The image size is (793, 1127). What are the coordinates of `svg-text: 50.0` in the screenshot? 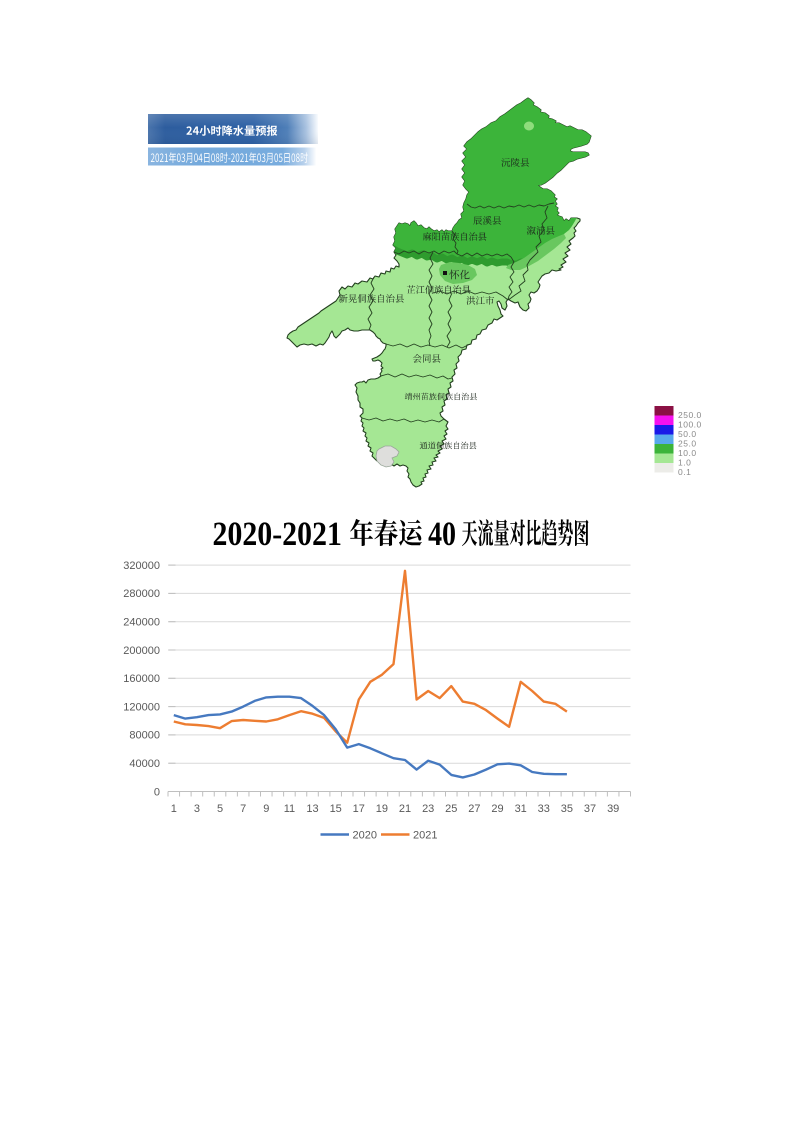 It's located at (687, 434).